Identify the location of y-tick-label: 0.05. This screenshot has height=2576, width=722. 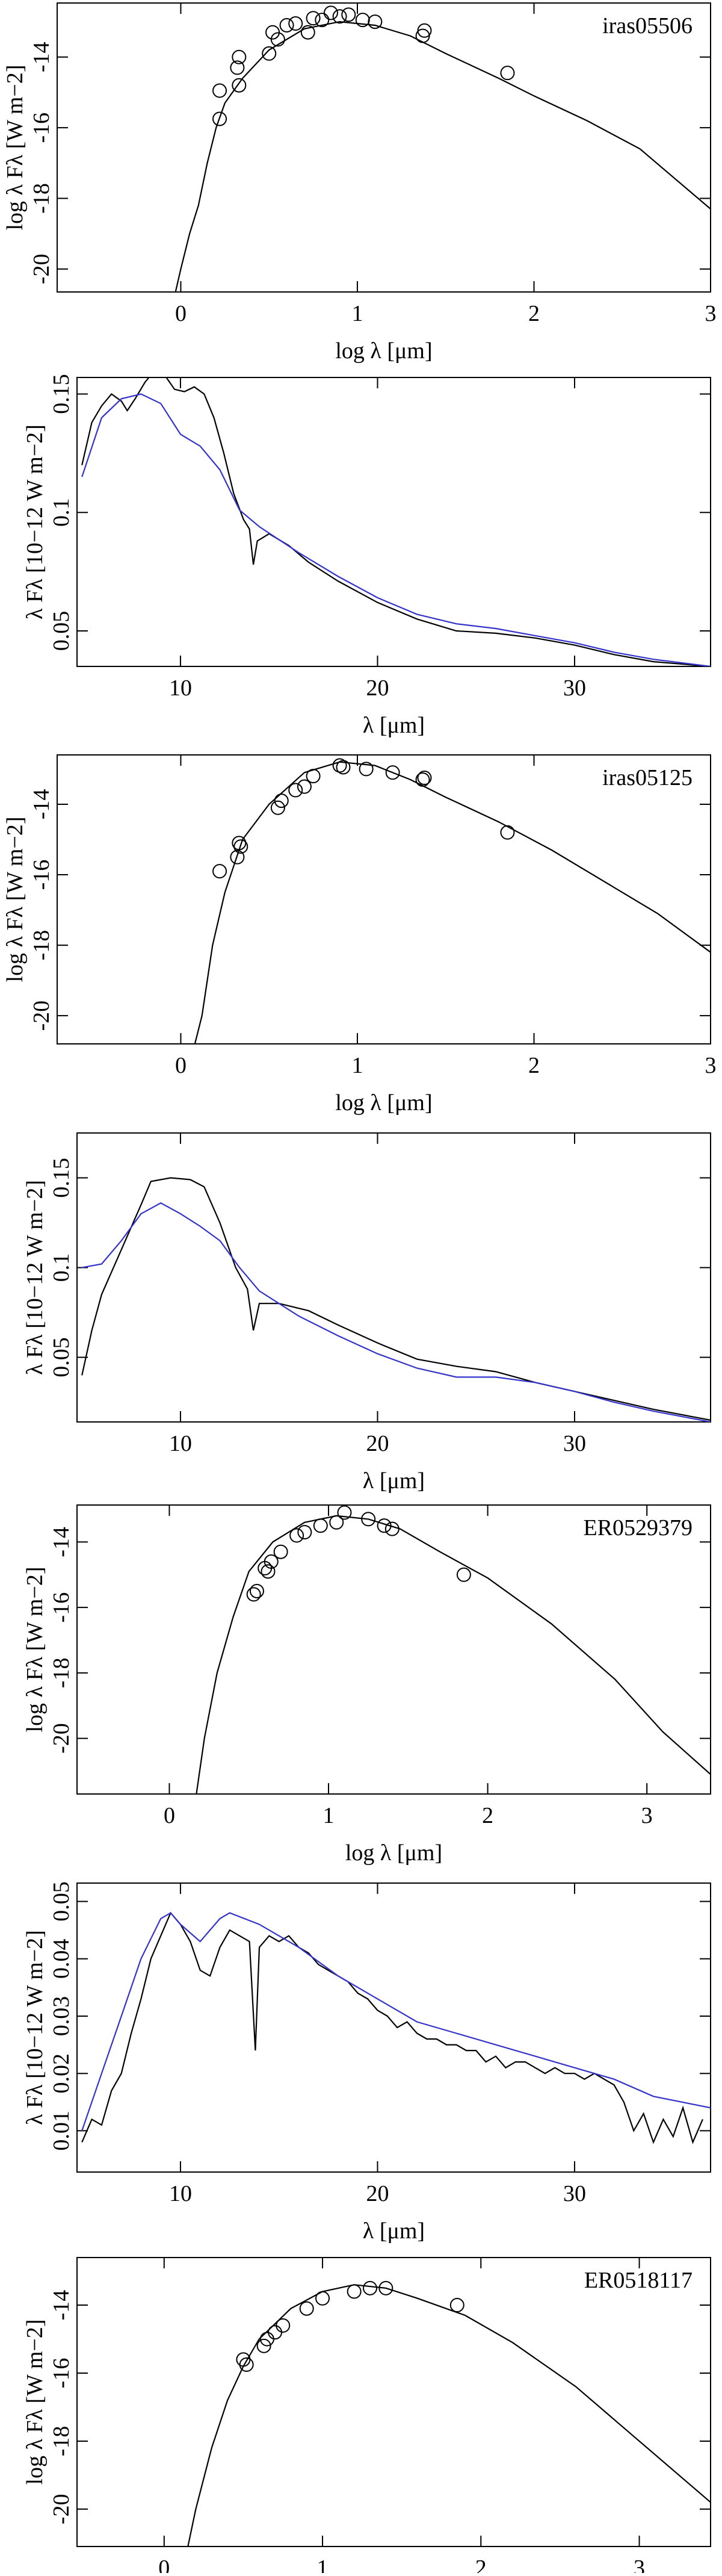
(61, 1357).